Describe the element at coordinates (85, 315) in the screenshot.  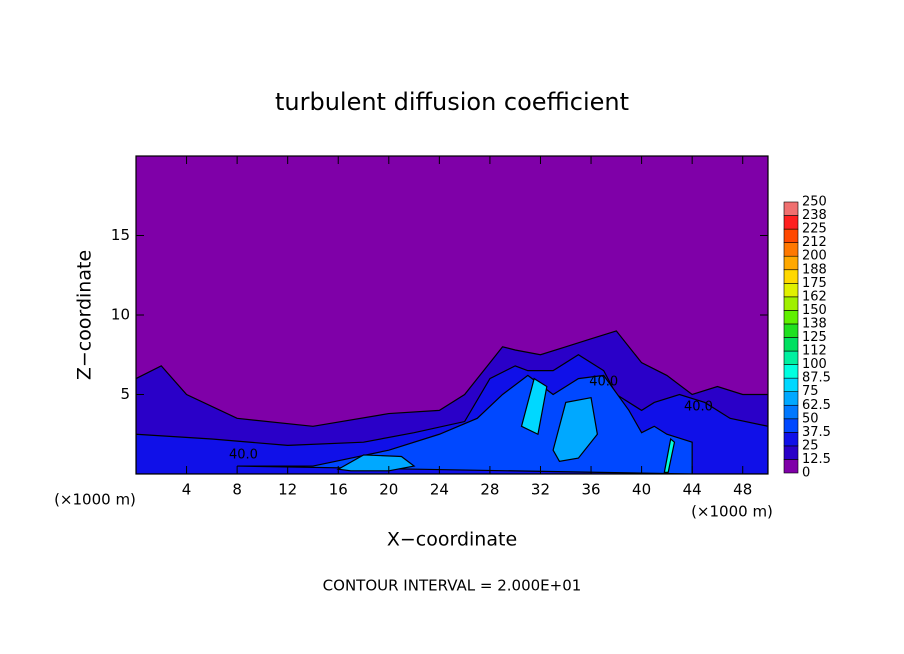
I see `y-axis-label: Z−coordinate` at that location.